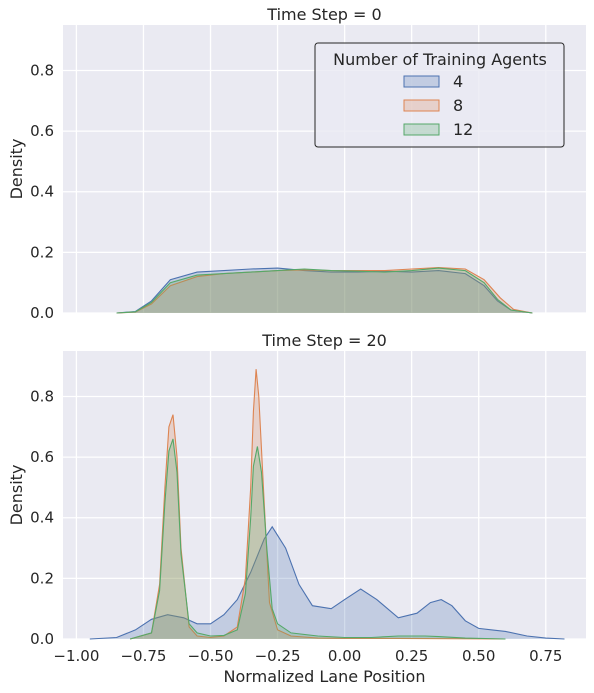 Image resolution: width=594 pixels, height=693 pixels. I want to click on legend-box, so click(439, 95).